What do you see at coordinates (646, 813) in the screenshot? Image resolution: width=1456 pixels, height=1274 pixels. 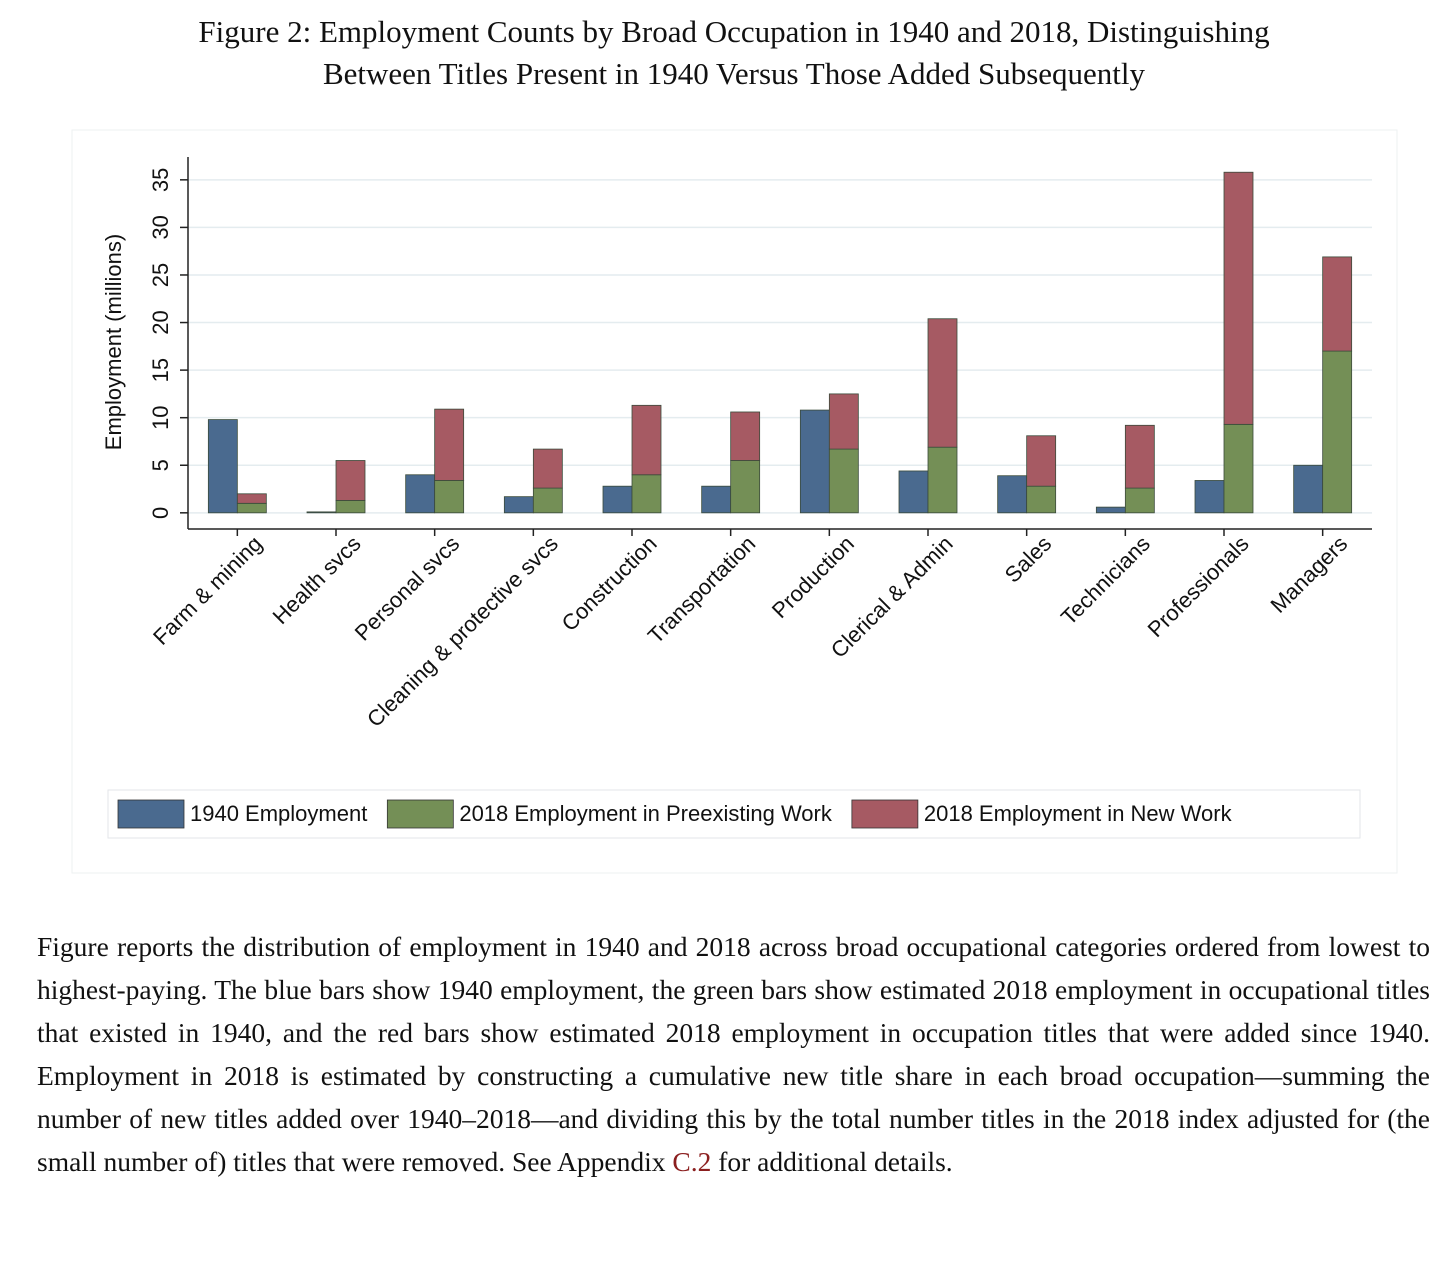 I see `legend-label: 2018 Employment in Preexisting Work` at bounding box center [646, 813].